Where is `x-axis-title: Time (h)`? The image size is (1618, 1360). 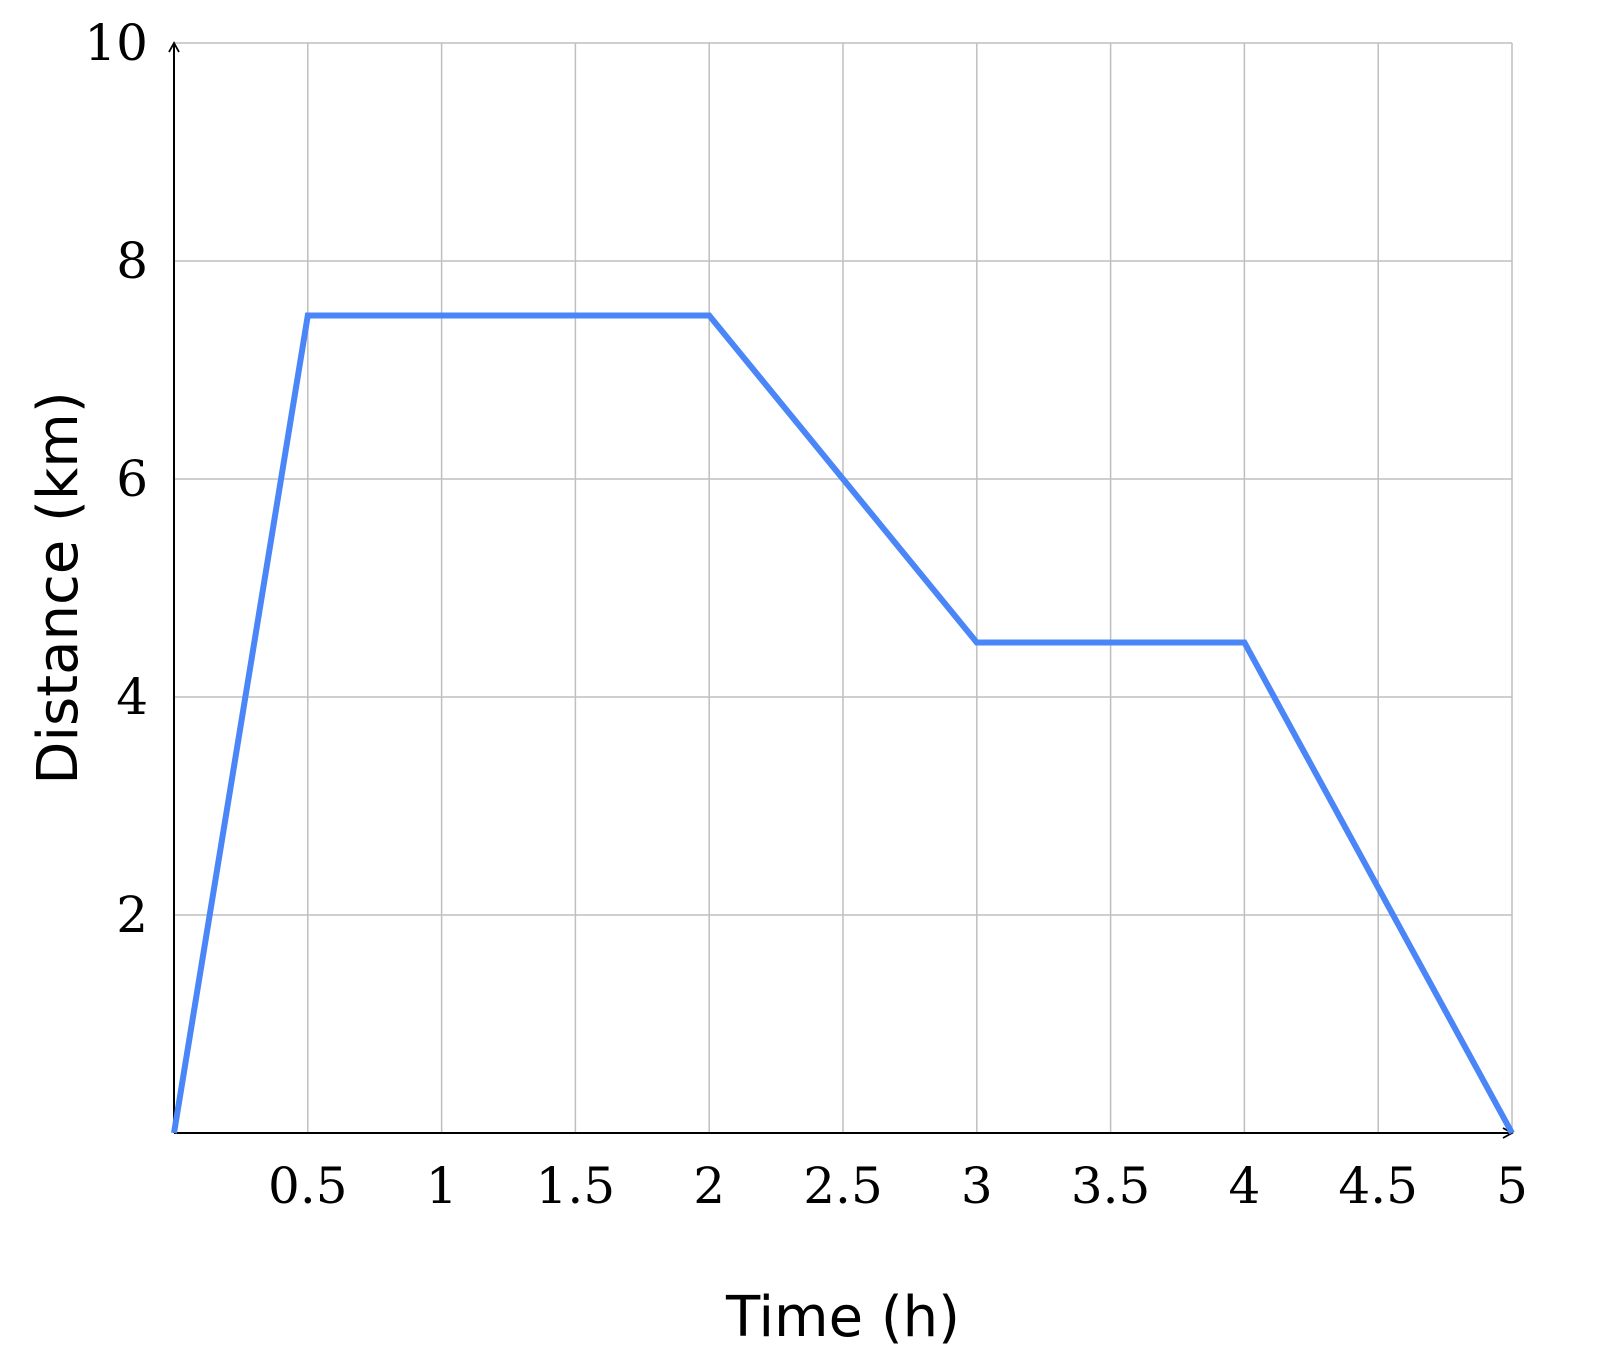 x-axis-title: Time (h) is located at coordinates (842, 1317).